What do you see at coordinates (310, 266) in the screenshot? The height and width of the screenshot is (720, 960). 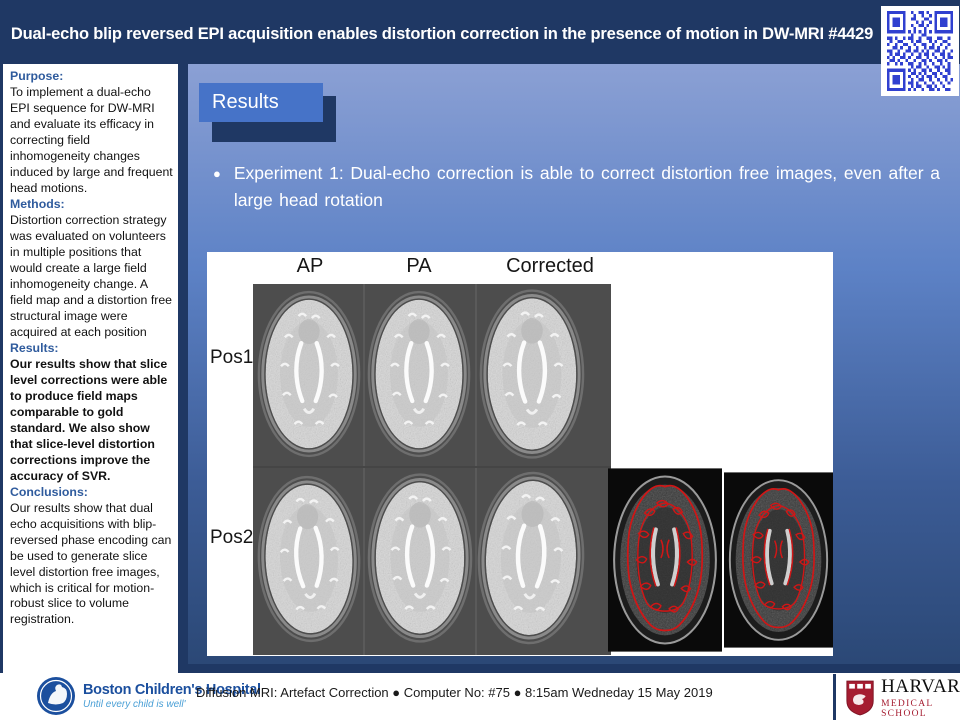 I see `column-label-ap: AP` at bounding box center [310, 266].